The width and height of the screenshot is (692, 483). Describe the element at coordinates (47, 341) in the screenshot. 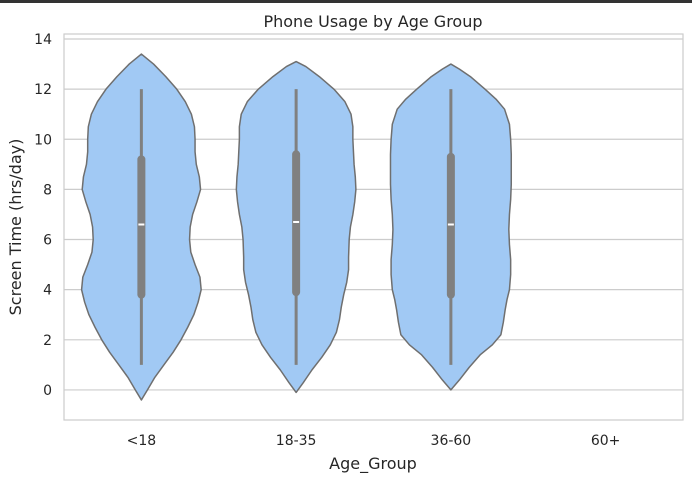

I see `y-tick-label-2: 2` at that location.